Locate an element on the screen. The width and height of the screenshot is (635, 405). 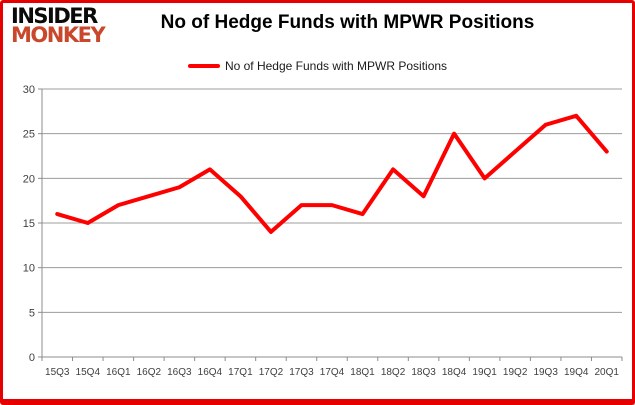
logo-monkey-text: MONKEY is located at coordinates (58, 35).